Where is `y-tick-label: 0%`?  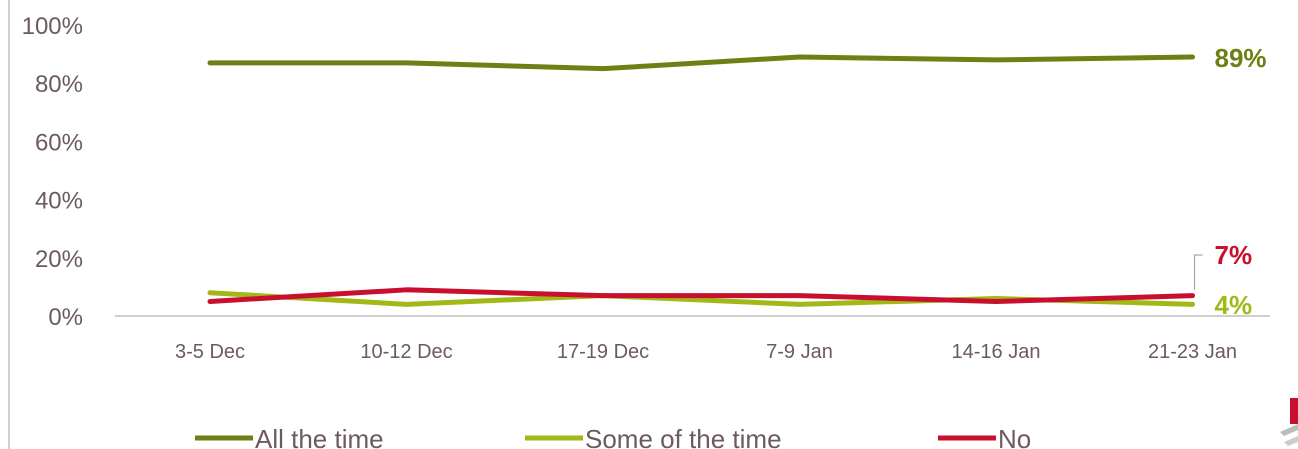
y-tick-label: 0% is located at coordinates (65, 317).